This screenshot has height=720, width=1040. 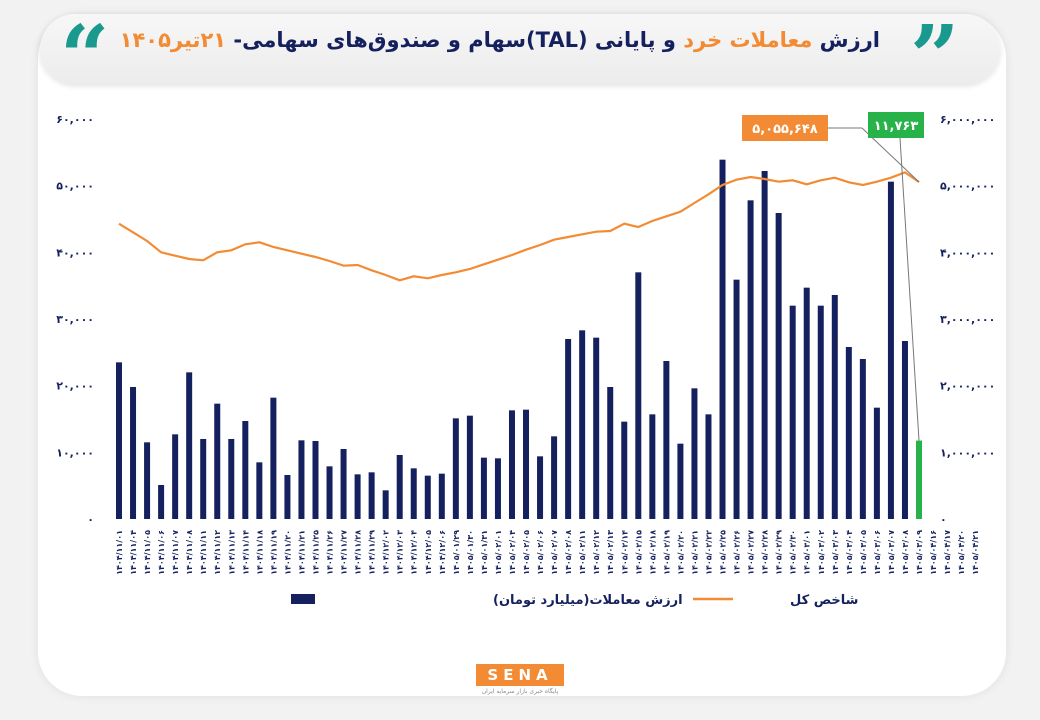 I want to click on x-label-11: ۱۴۰۴/۱۱/۱۹, so click(x=273, y=552).